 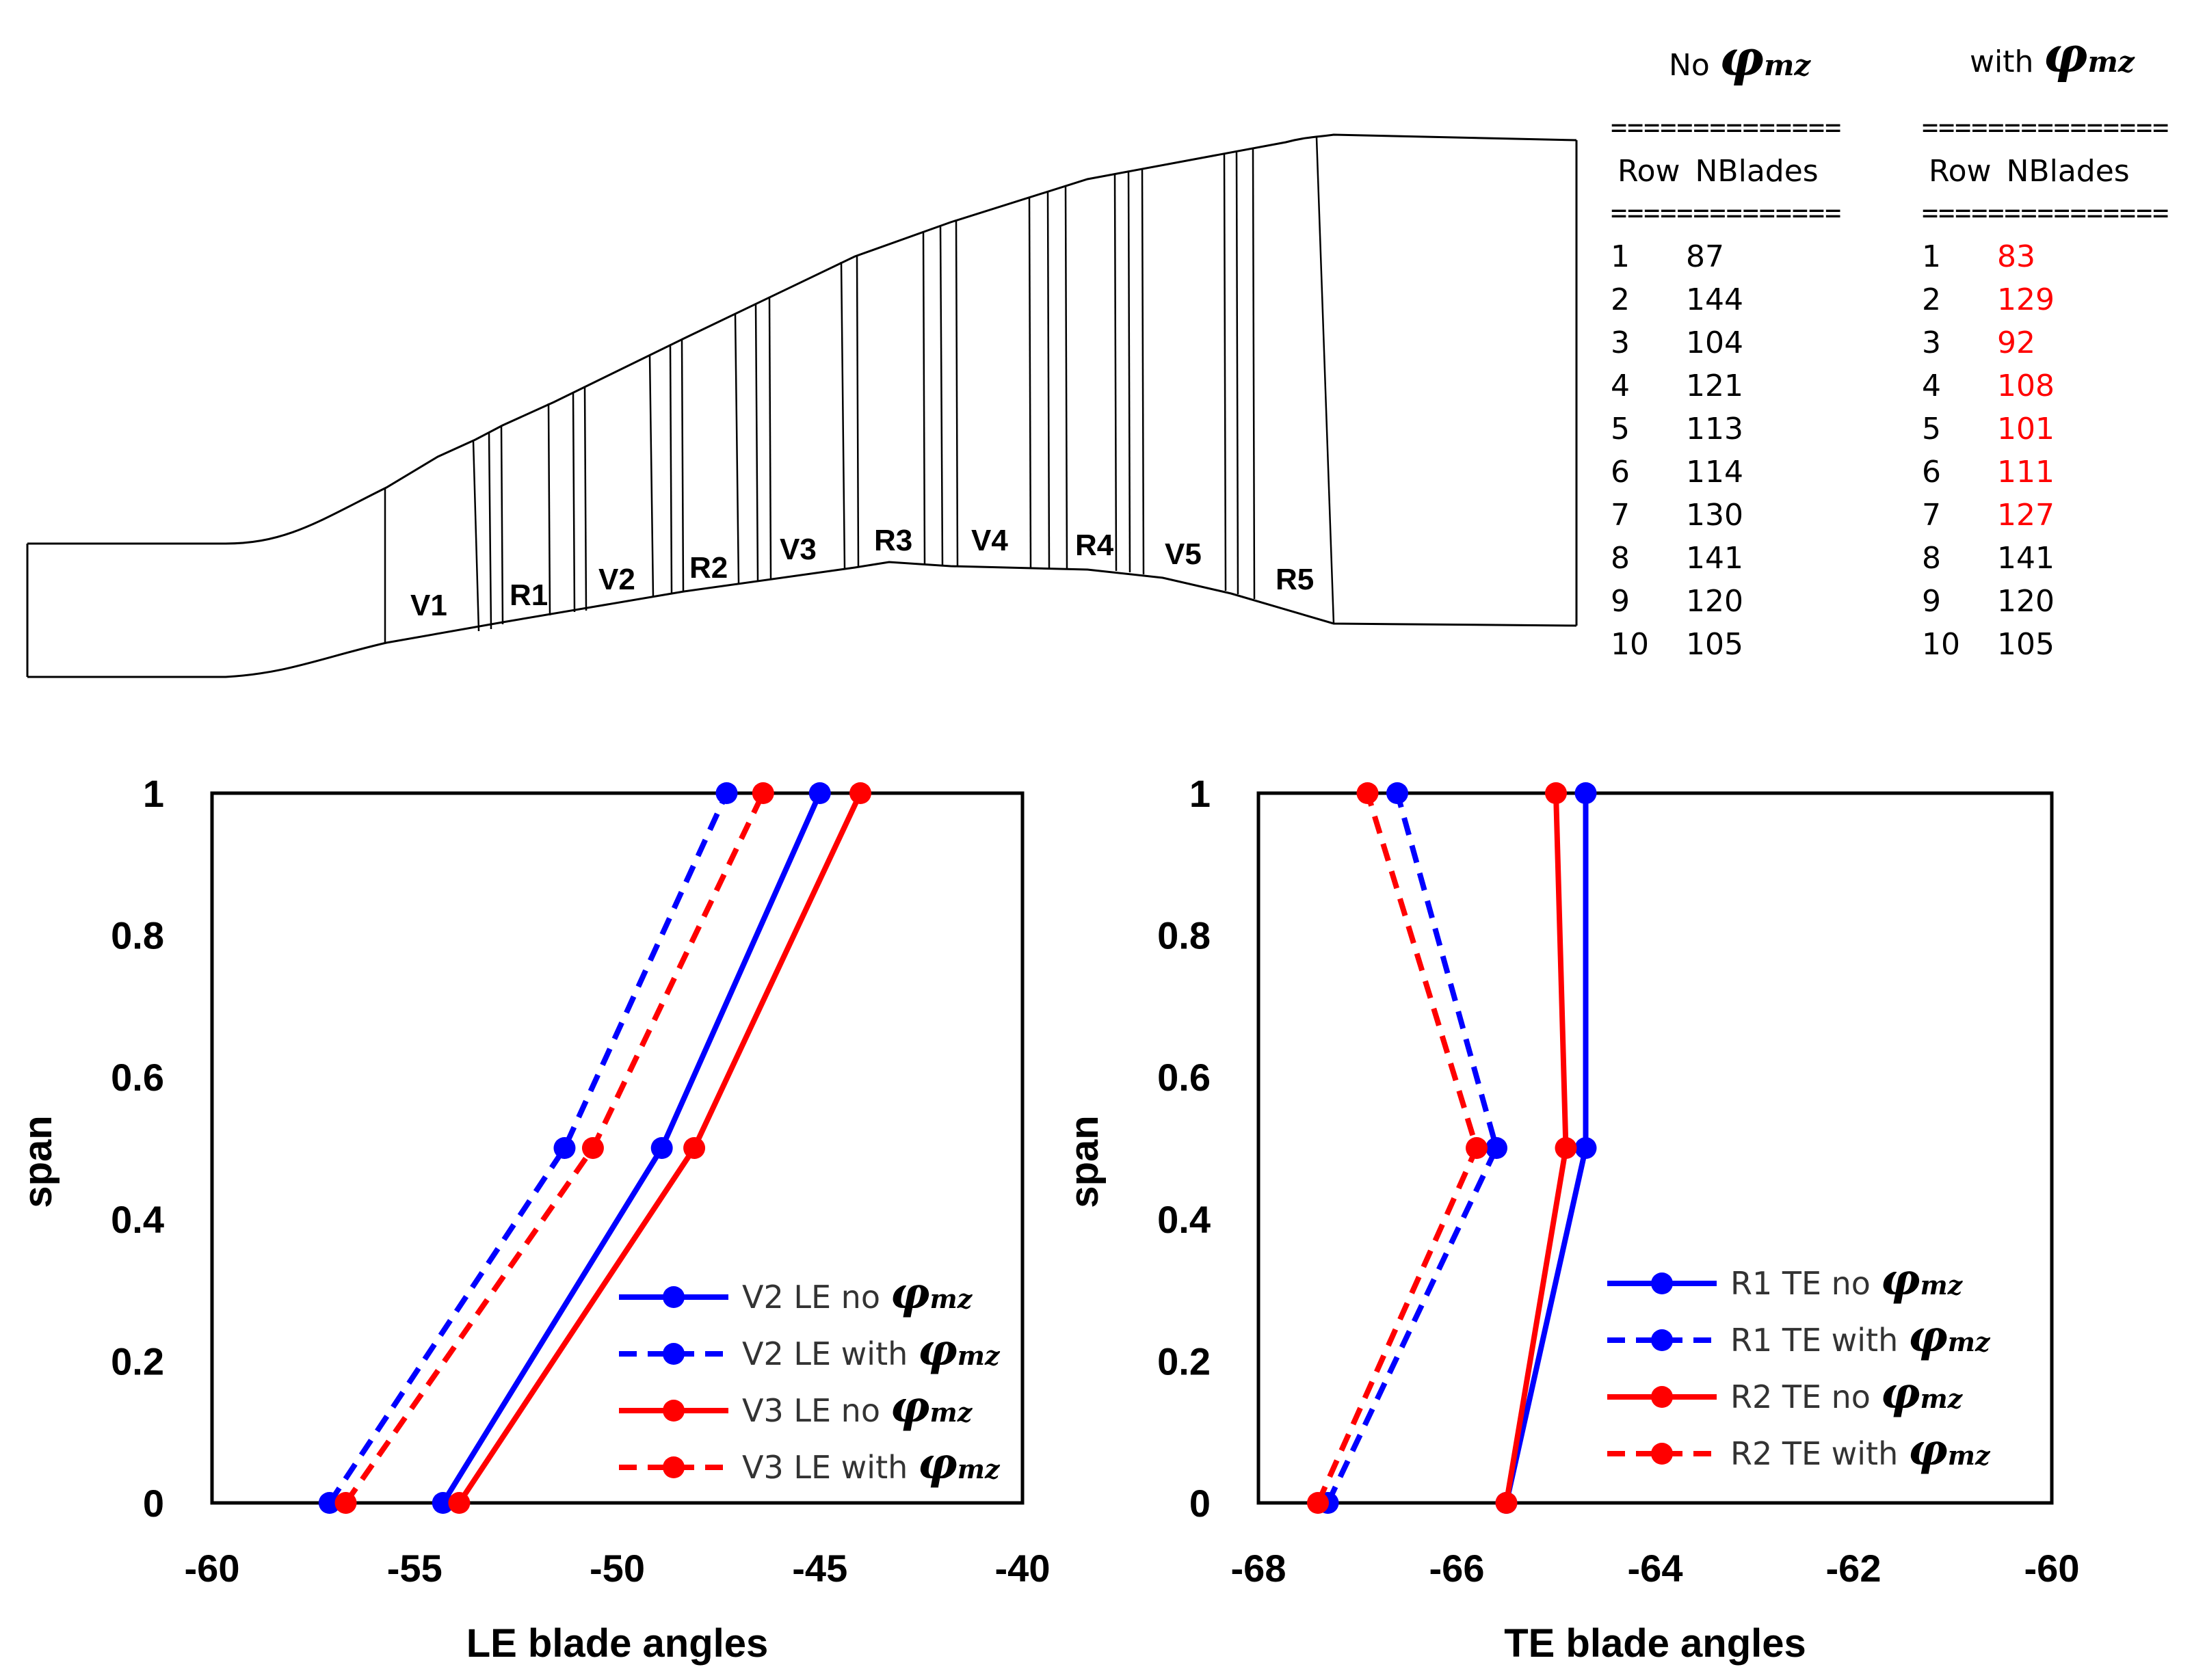 I want to click on table-row: 6 111, so click(x=1988, y=472).